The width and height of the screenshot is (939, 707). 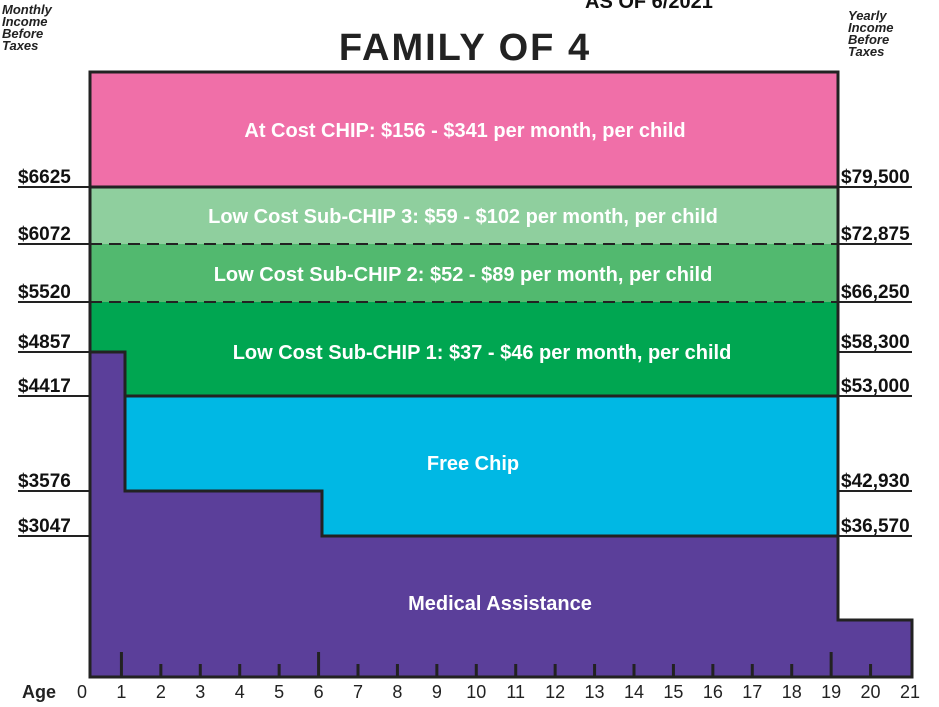 What do you see at coordinates (240, 692) in the screenshot?
I see `age-label: 4` at bounding box center [240, 692].